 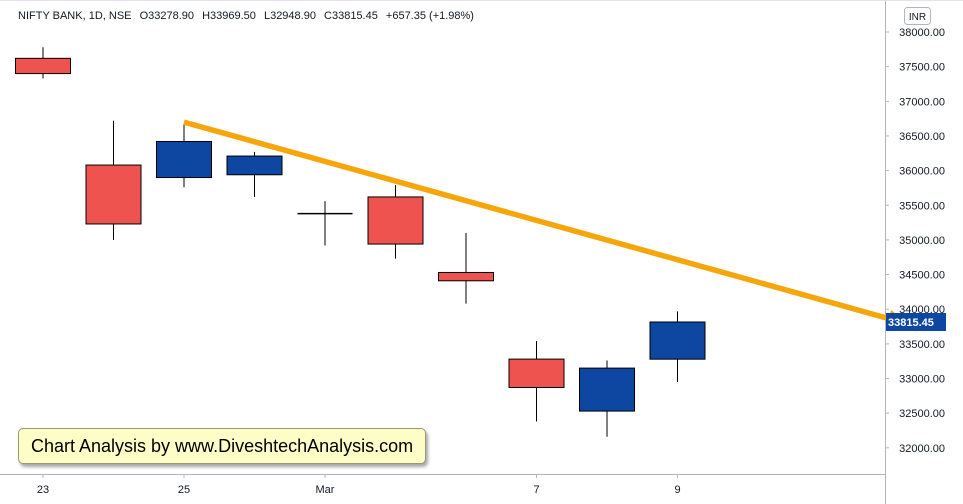 What do you see at coordinates (922, 137) in the screenshot?
I see `y-tick-label: 36500.00` at bounding box center [922, 137].